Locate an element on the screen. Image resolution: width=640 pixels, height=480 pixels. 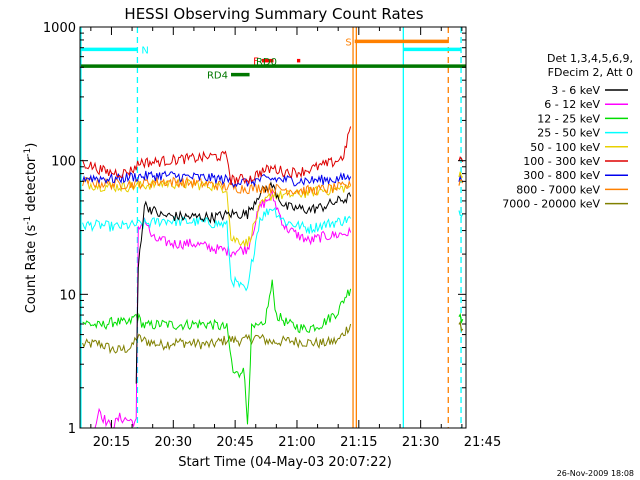
series-line-7000-20000-kev is located at coordinates (217, 339).